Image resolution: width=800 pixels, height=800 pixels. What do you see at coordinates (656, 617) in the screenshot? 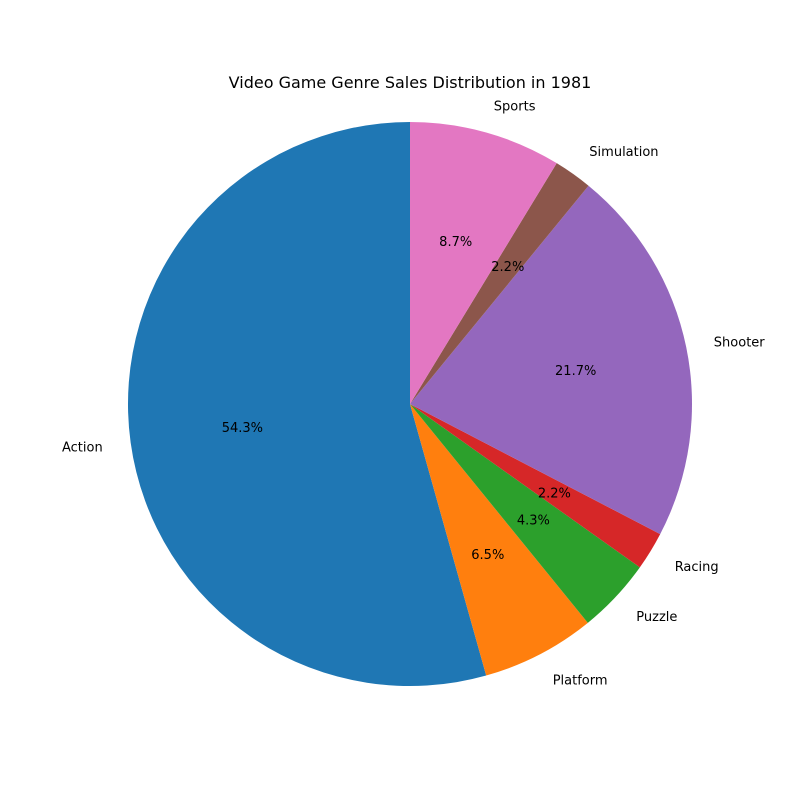
I see `slice-label-puzzle: Puzzle` at bounding box center [656, 617].